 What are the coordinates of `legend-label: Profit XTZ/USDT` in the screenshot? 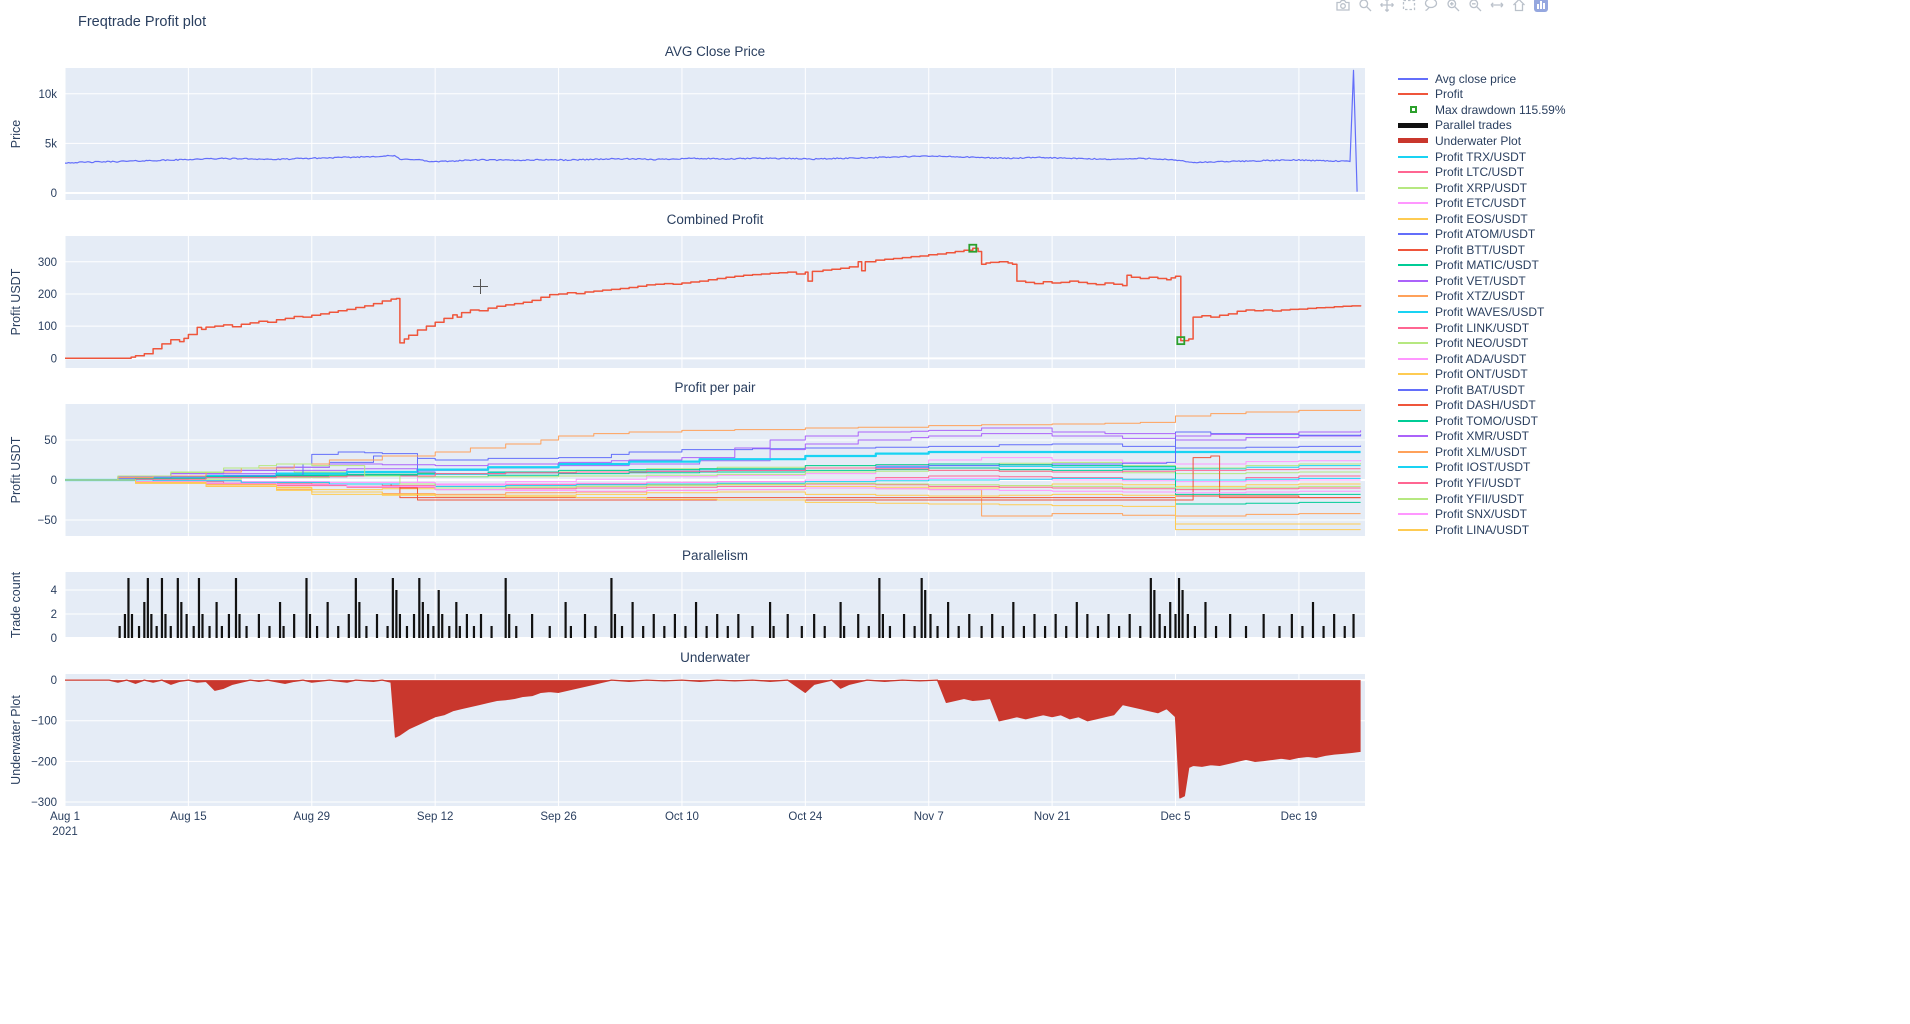 It's located at (1480, 296).